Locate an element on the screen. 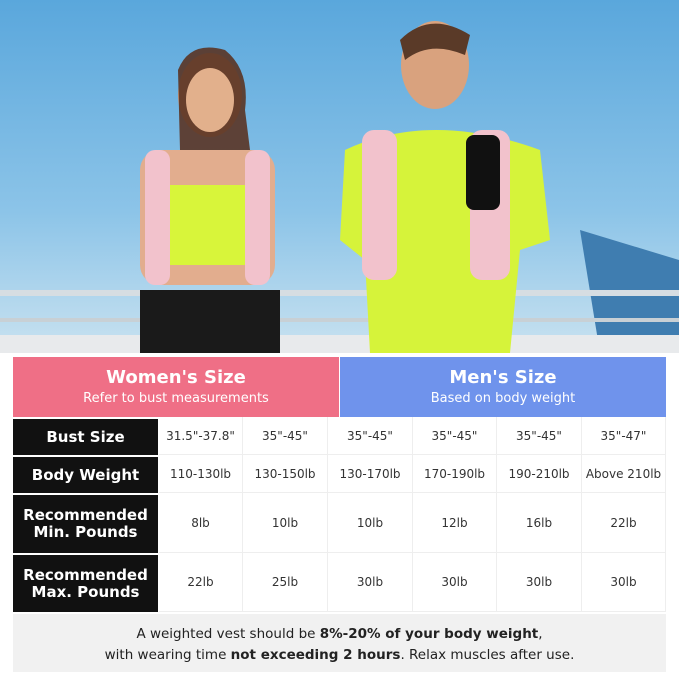 The height and width of the screenshot is (675, 679). table-cell: 110-130lb is located at coordinates (201, 474).